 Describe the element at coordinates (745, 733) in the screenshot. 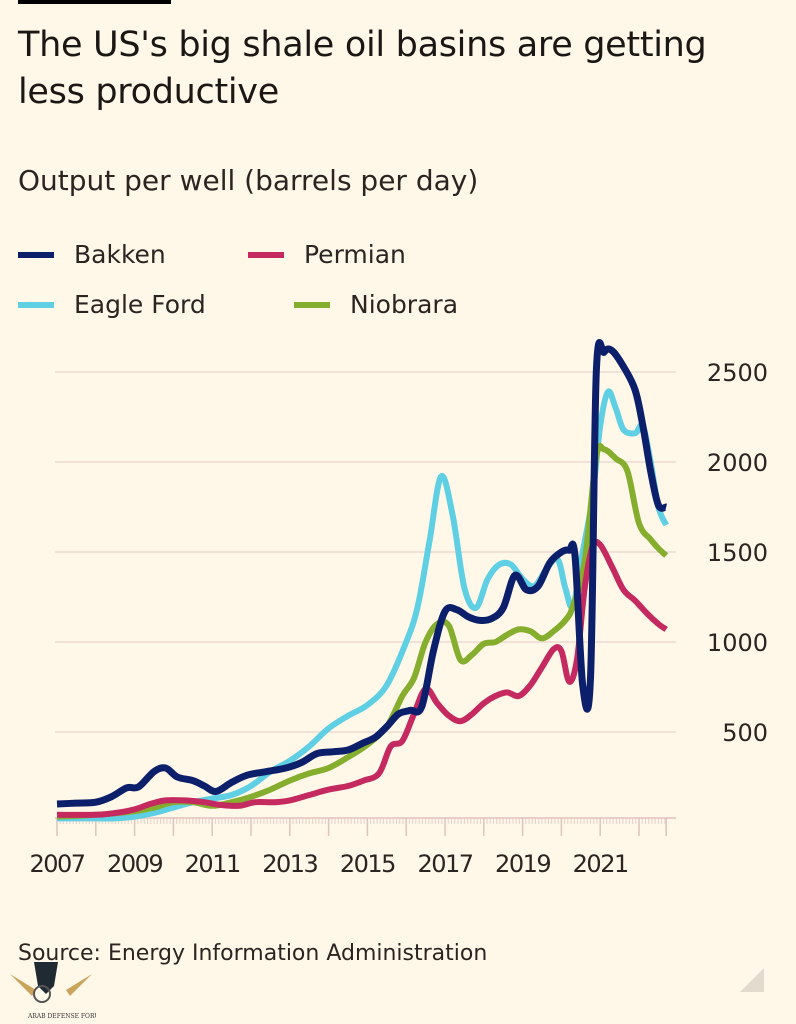

I see `y-tick-label-500: 500` at that location.